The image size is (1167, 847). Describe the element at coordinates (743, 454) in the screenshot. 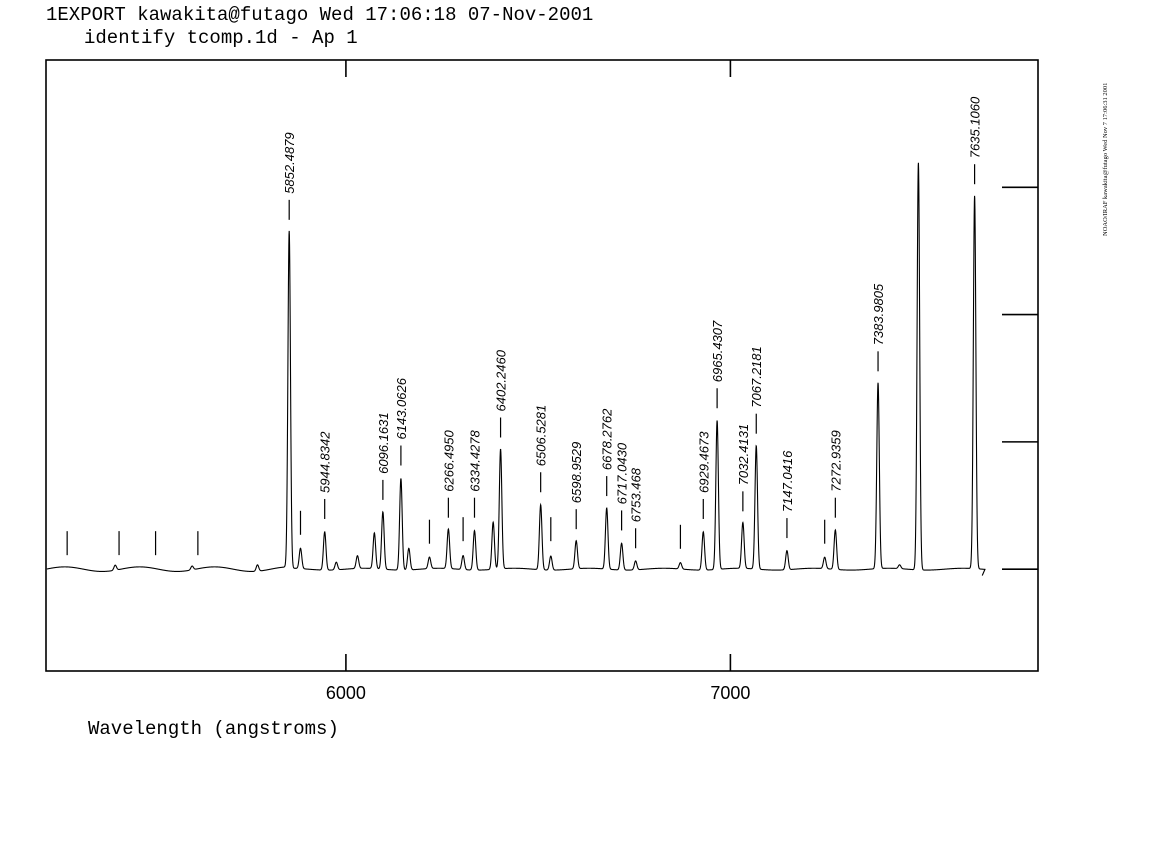

I see `line-id-label: 7032.4131` at that location.